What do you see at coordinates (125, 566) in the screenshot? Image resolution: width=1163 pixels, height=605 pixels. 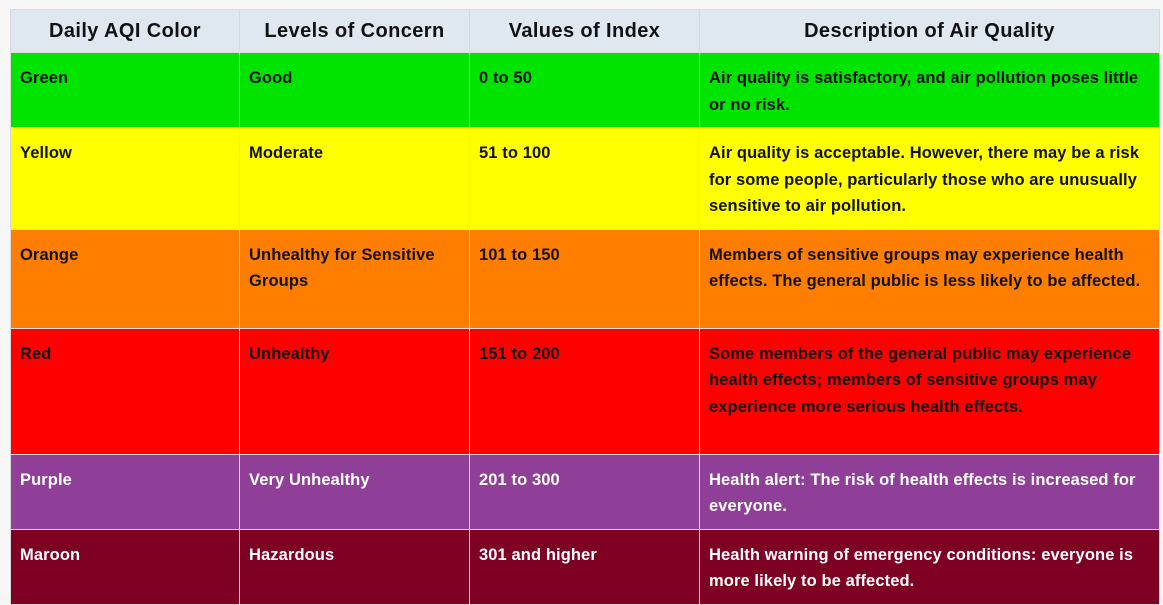 I see `cell-color: Maroon` at bounding box center [125, 566].